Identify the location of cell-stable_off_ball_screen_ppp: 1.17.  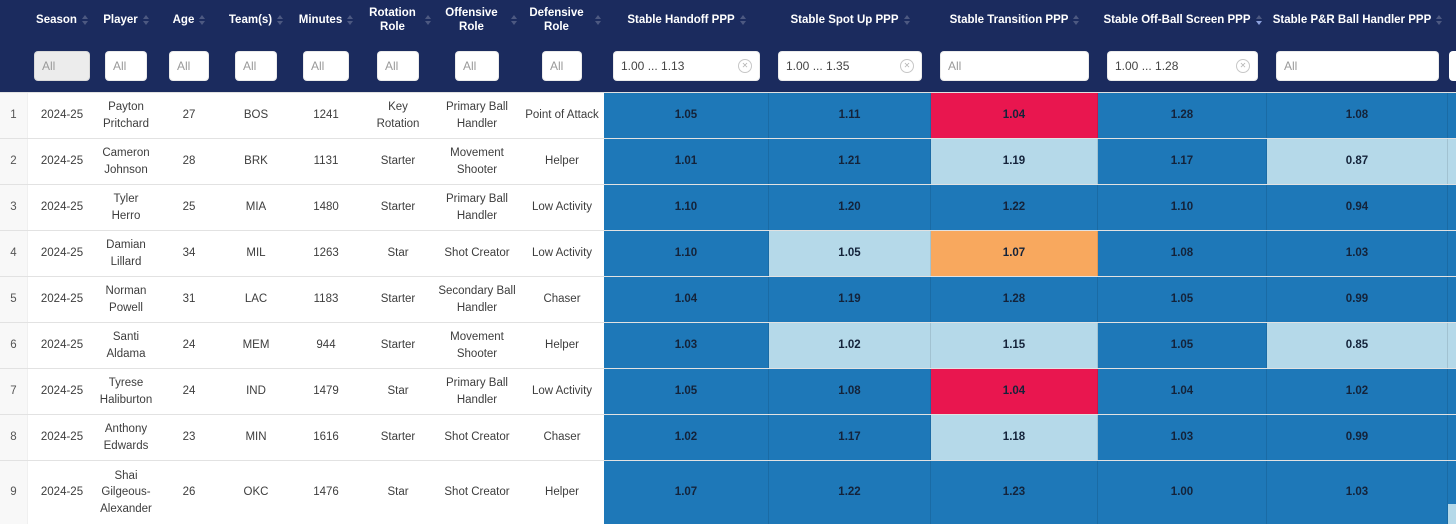
(1182, 161).